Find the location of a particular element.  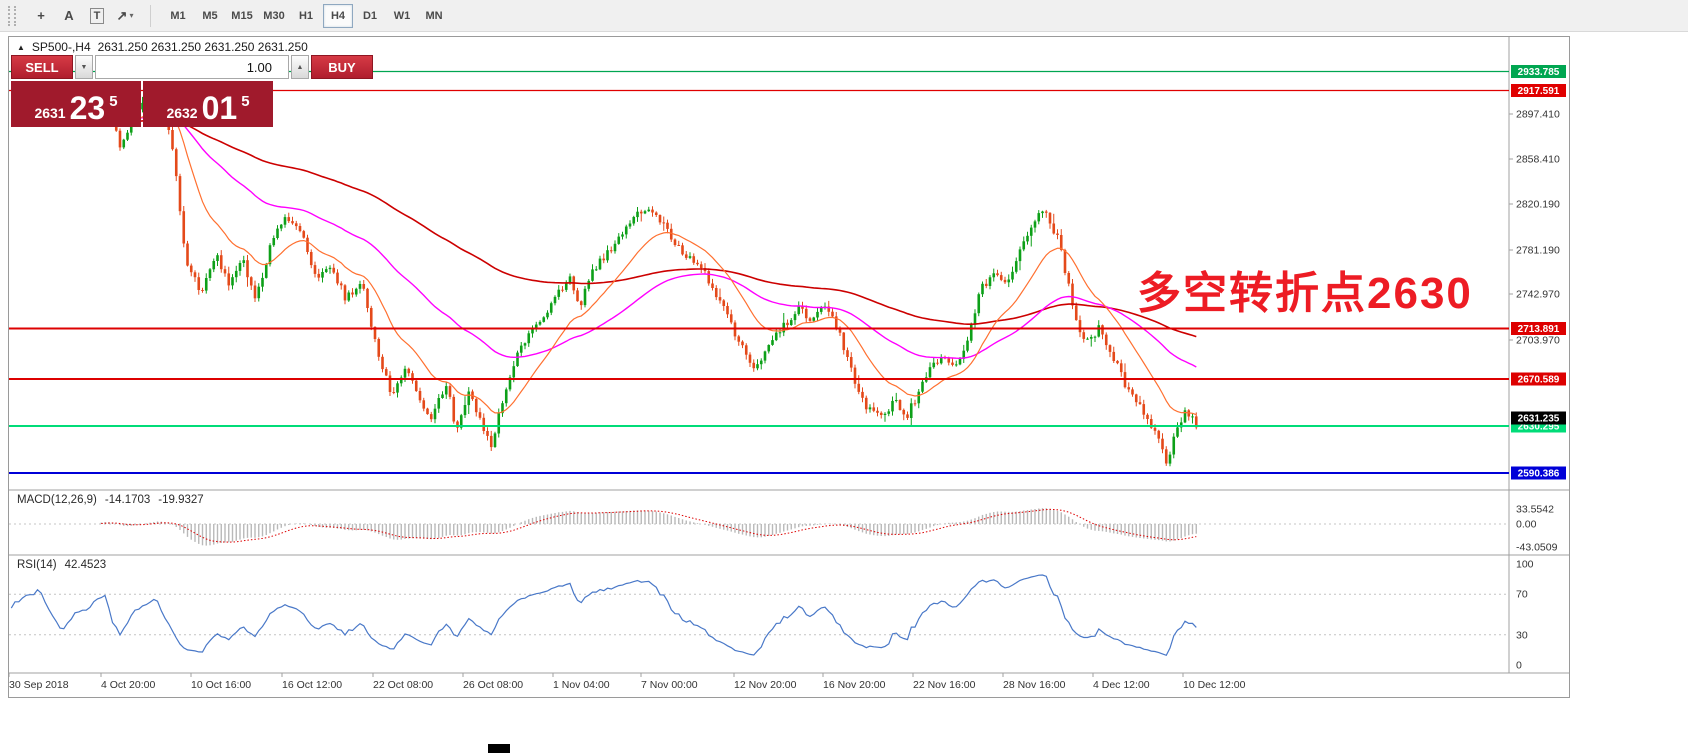

macd-value: -14.1703 is located at coordinates (127, 500).